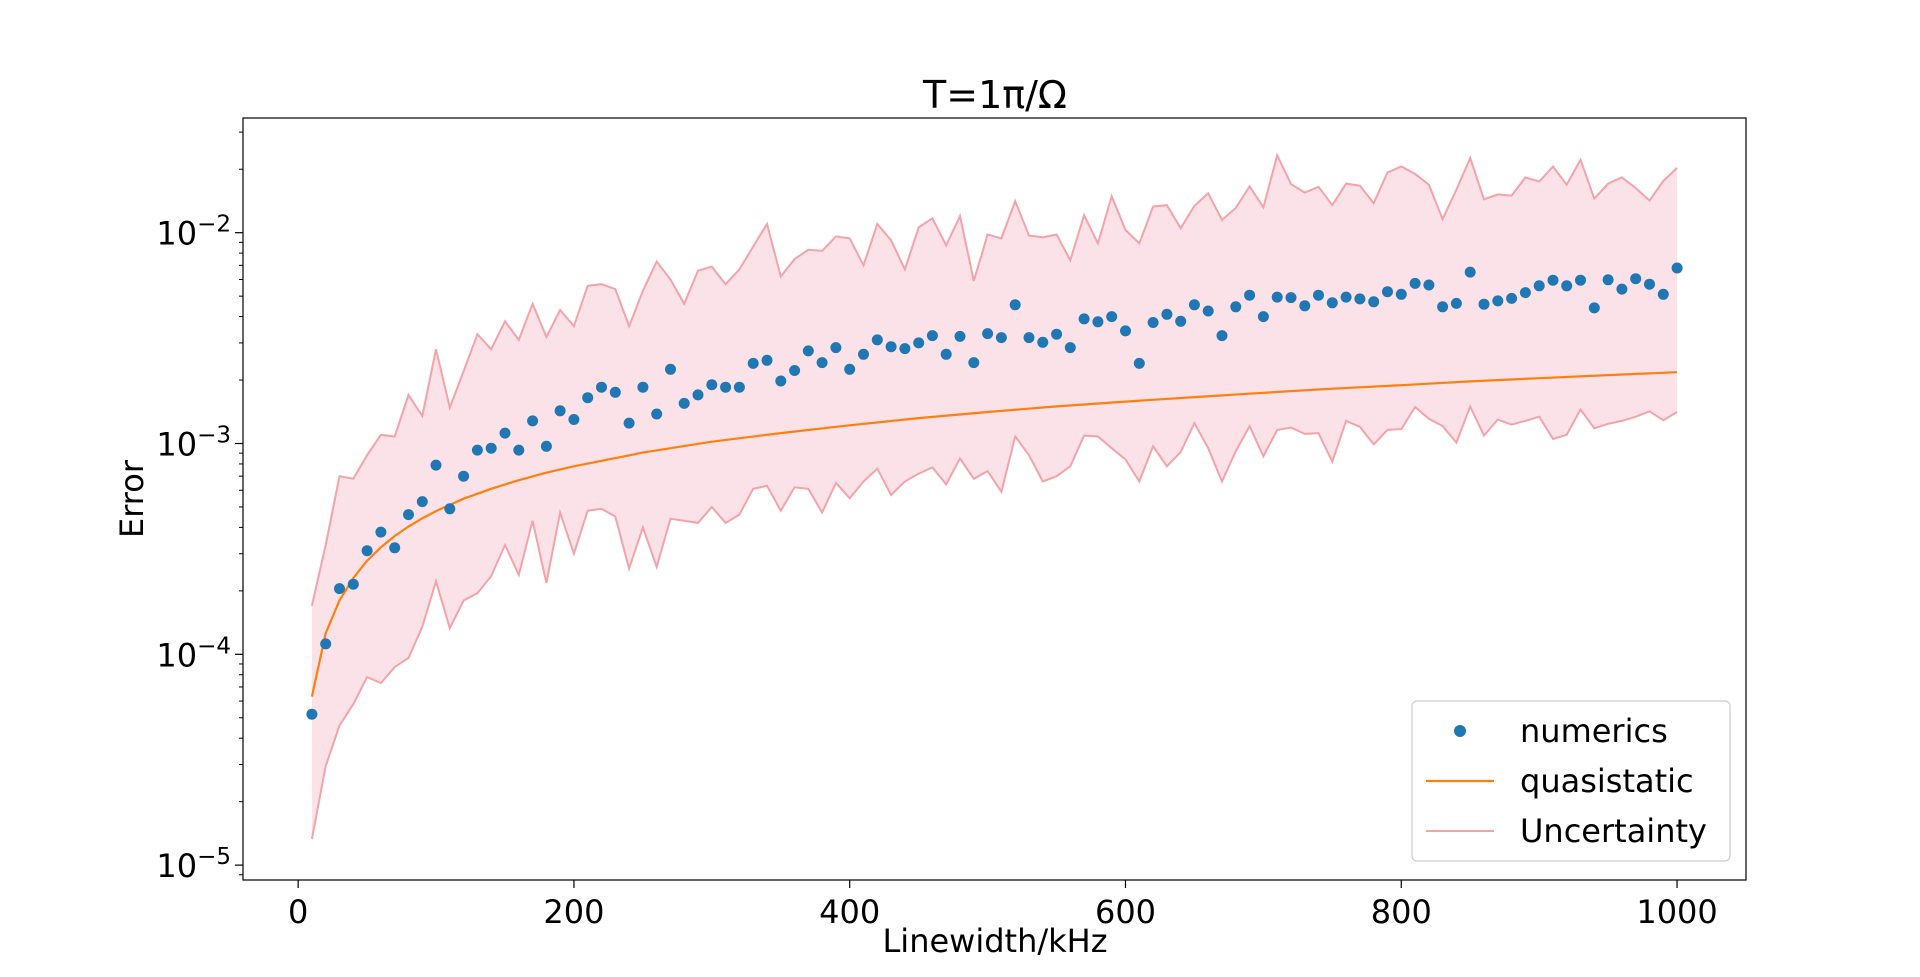 Image resolution: width=1920 pixels, height=977 pixels. Describe the element at coordinates (849, 912) in the screenshot. I see `x-tick-label: 400` at that location.